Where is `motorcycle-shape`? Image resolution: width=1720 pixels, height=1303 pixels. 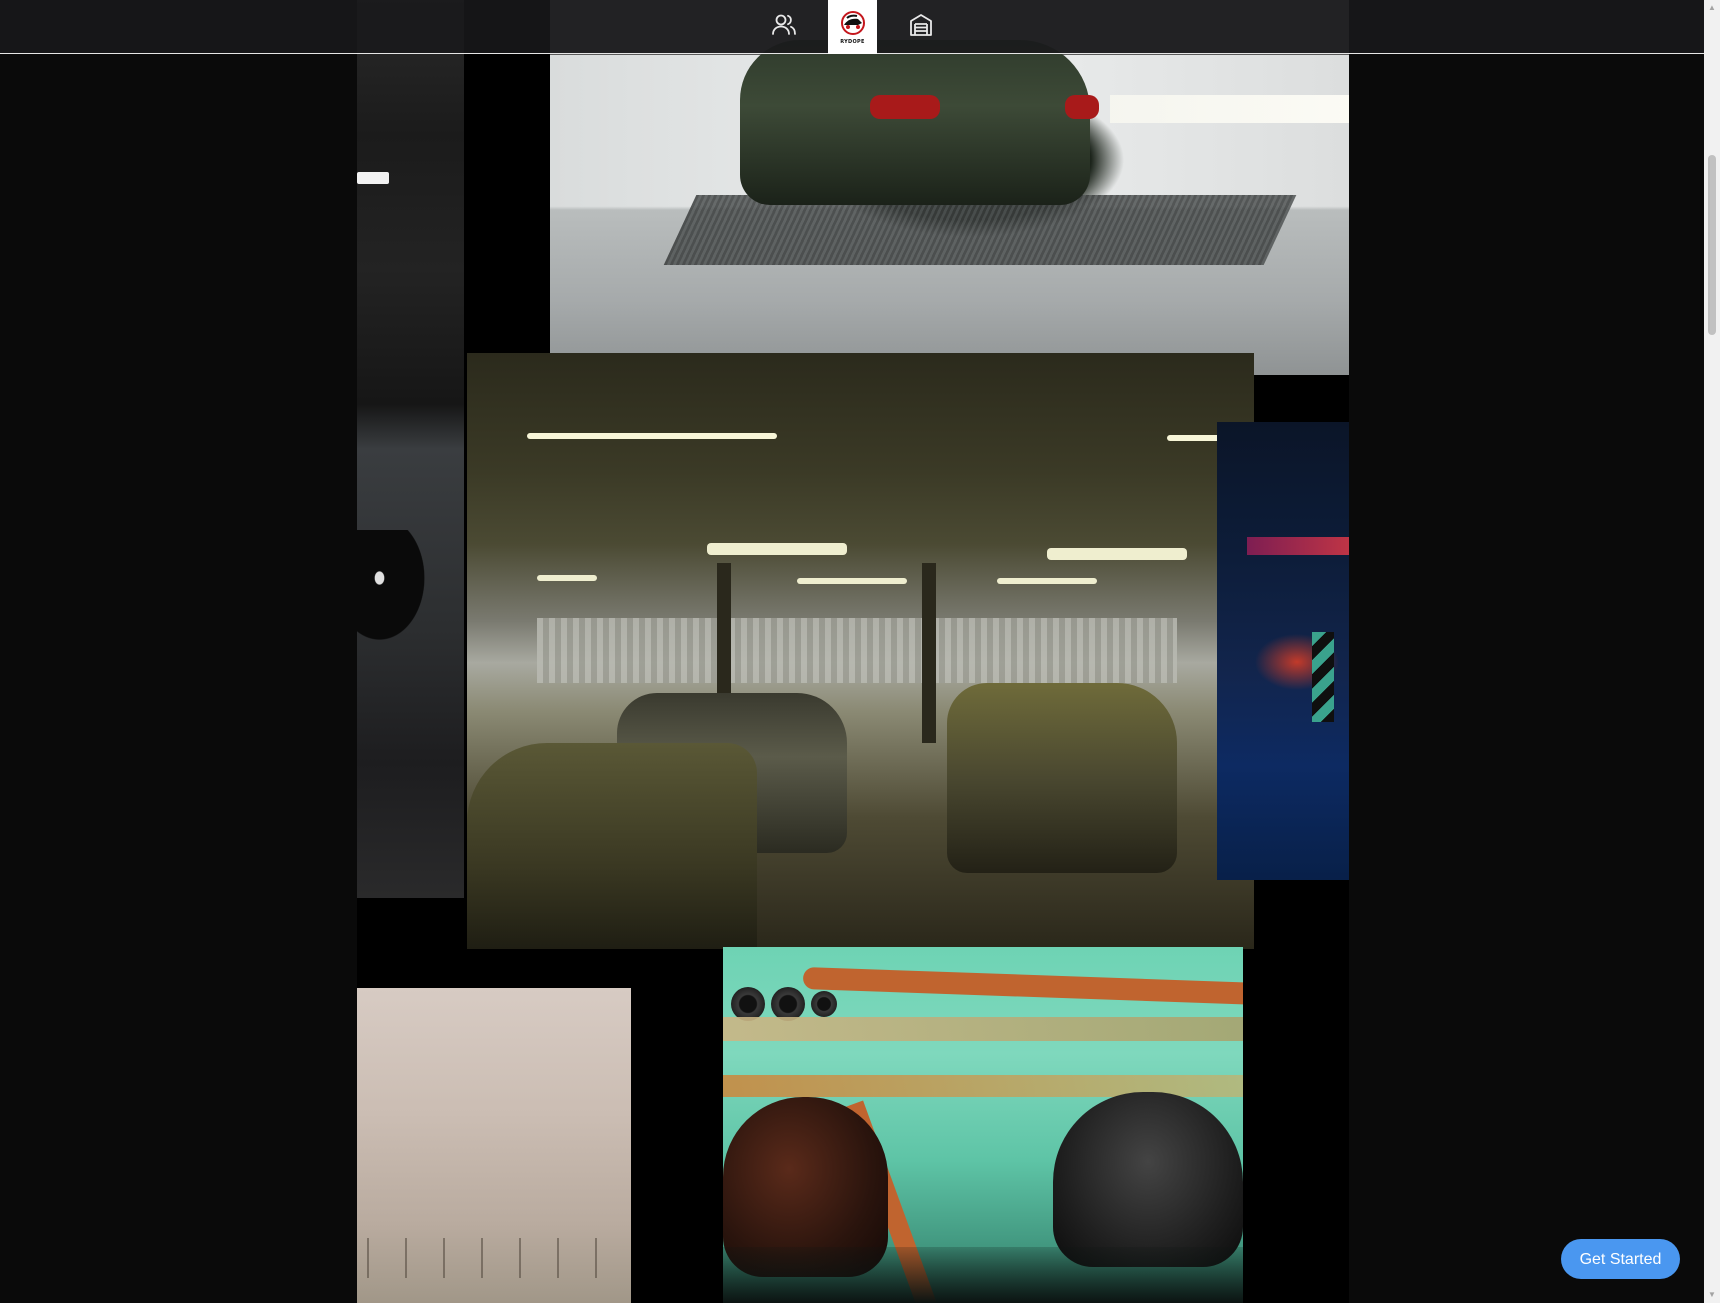
motorcycle-shape is located at coordinates (394, 590).